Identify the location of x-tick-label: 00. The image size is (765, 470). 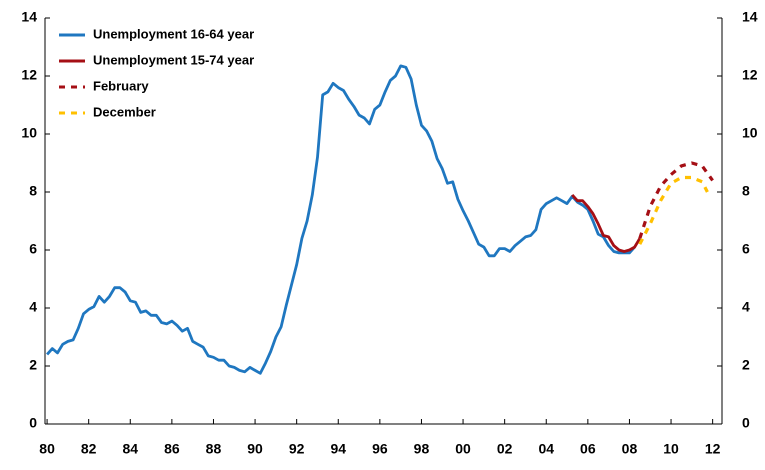
(463, 449).